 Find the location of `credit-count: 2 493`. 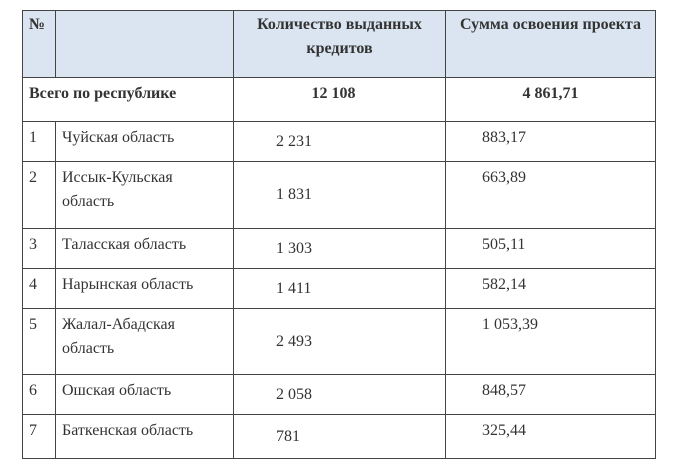

credit-count: 2 493 is located at coordinates (339, 341).